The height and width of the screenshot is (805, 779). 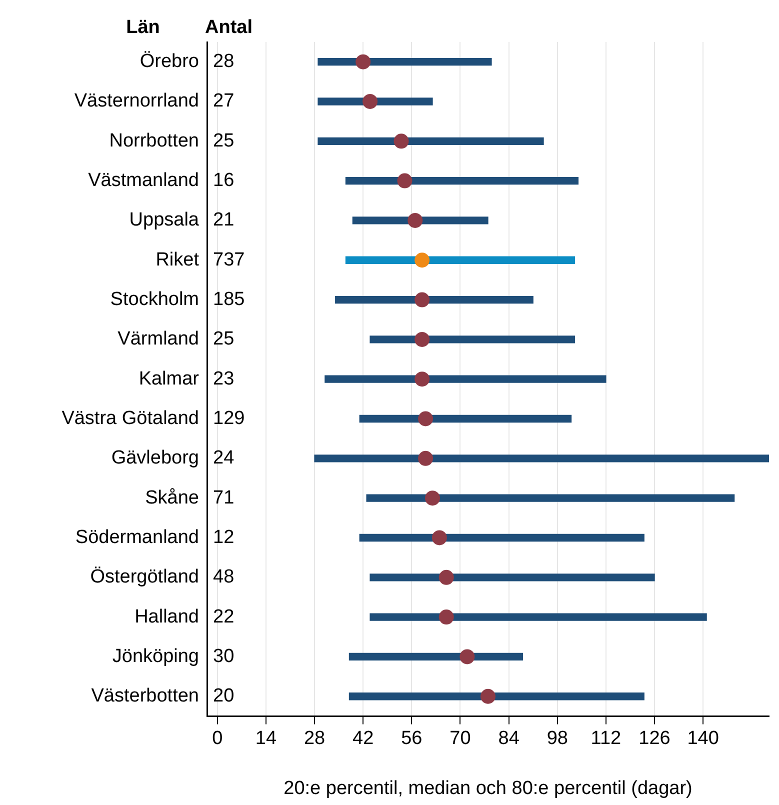 I want to click on x-tick-label: 84, so click(x=509, y=738).